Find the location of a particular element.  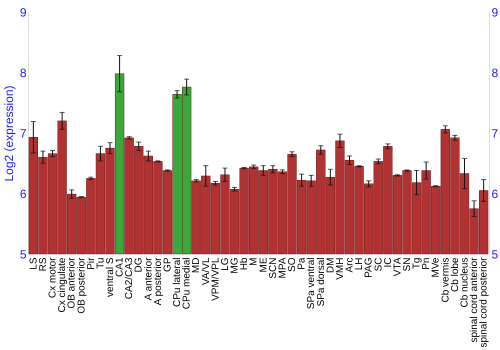

x-tick-label: Hb is located at coordinates (244, 263).